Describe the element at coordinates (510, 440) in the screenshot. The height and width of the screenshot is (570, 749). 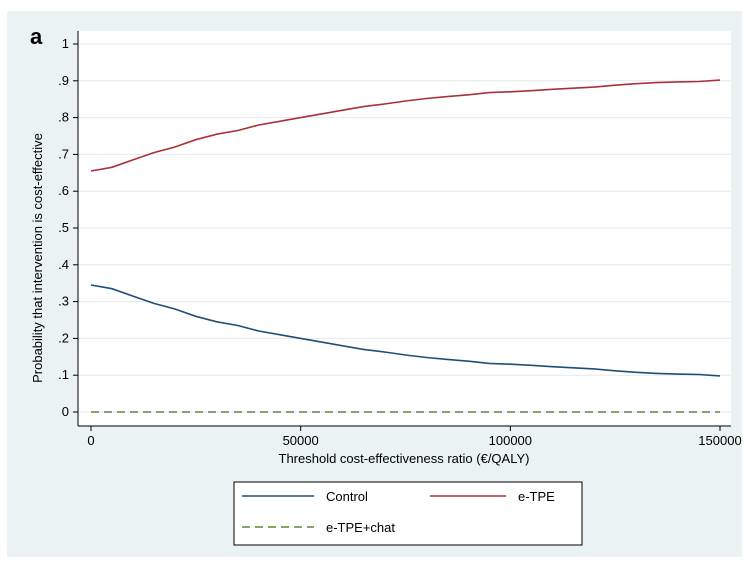
I see `x-tick-label: 100000` at that location.